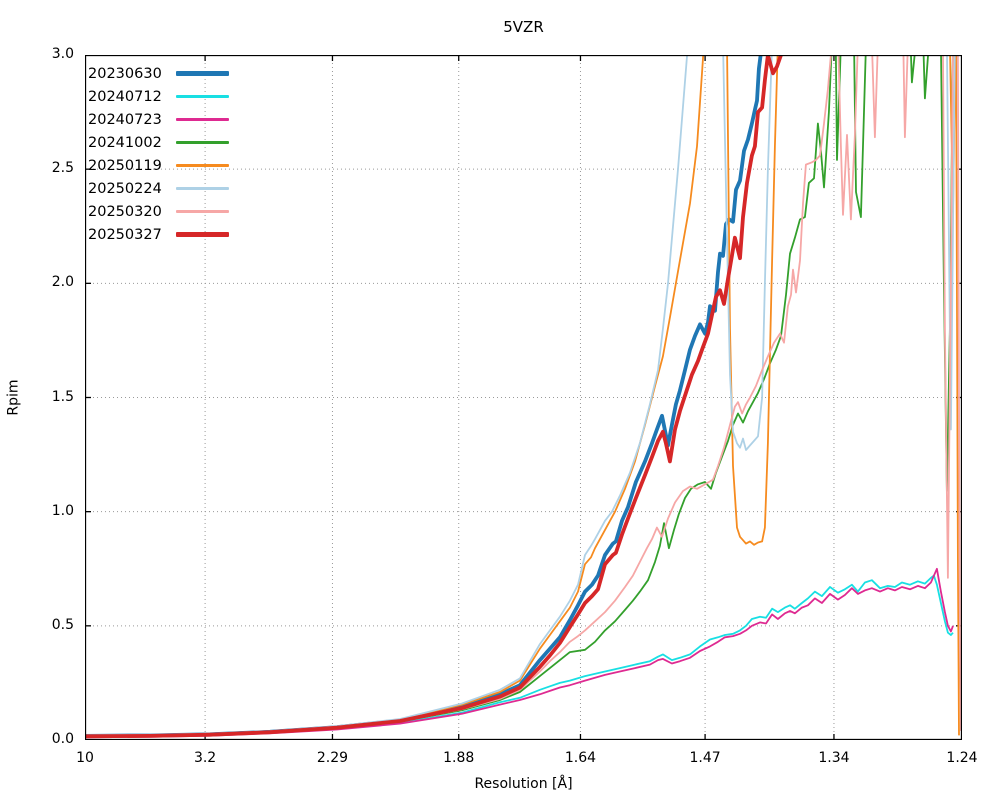 The width and height of the screenshot is (1000, 800). Describe the element at coordinates (62, 624) in the screenshot. I see `y-tick-label: 0.5` at that location.